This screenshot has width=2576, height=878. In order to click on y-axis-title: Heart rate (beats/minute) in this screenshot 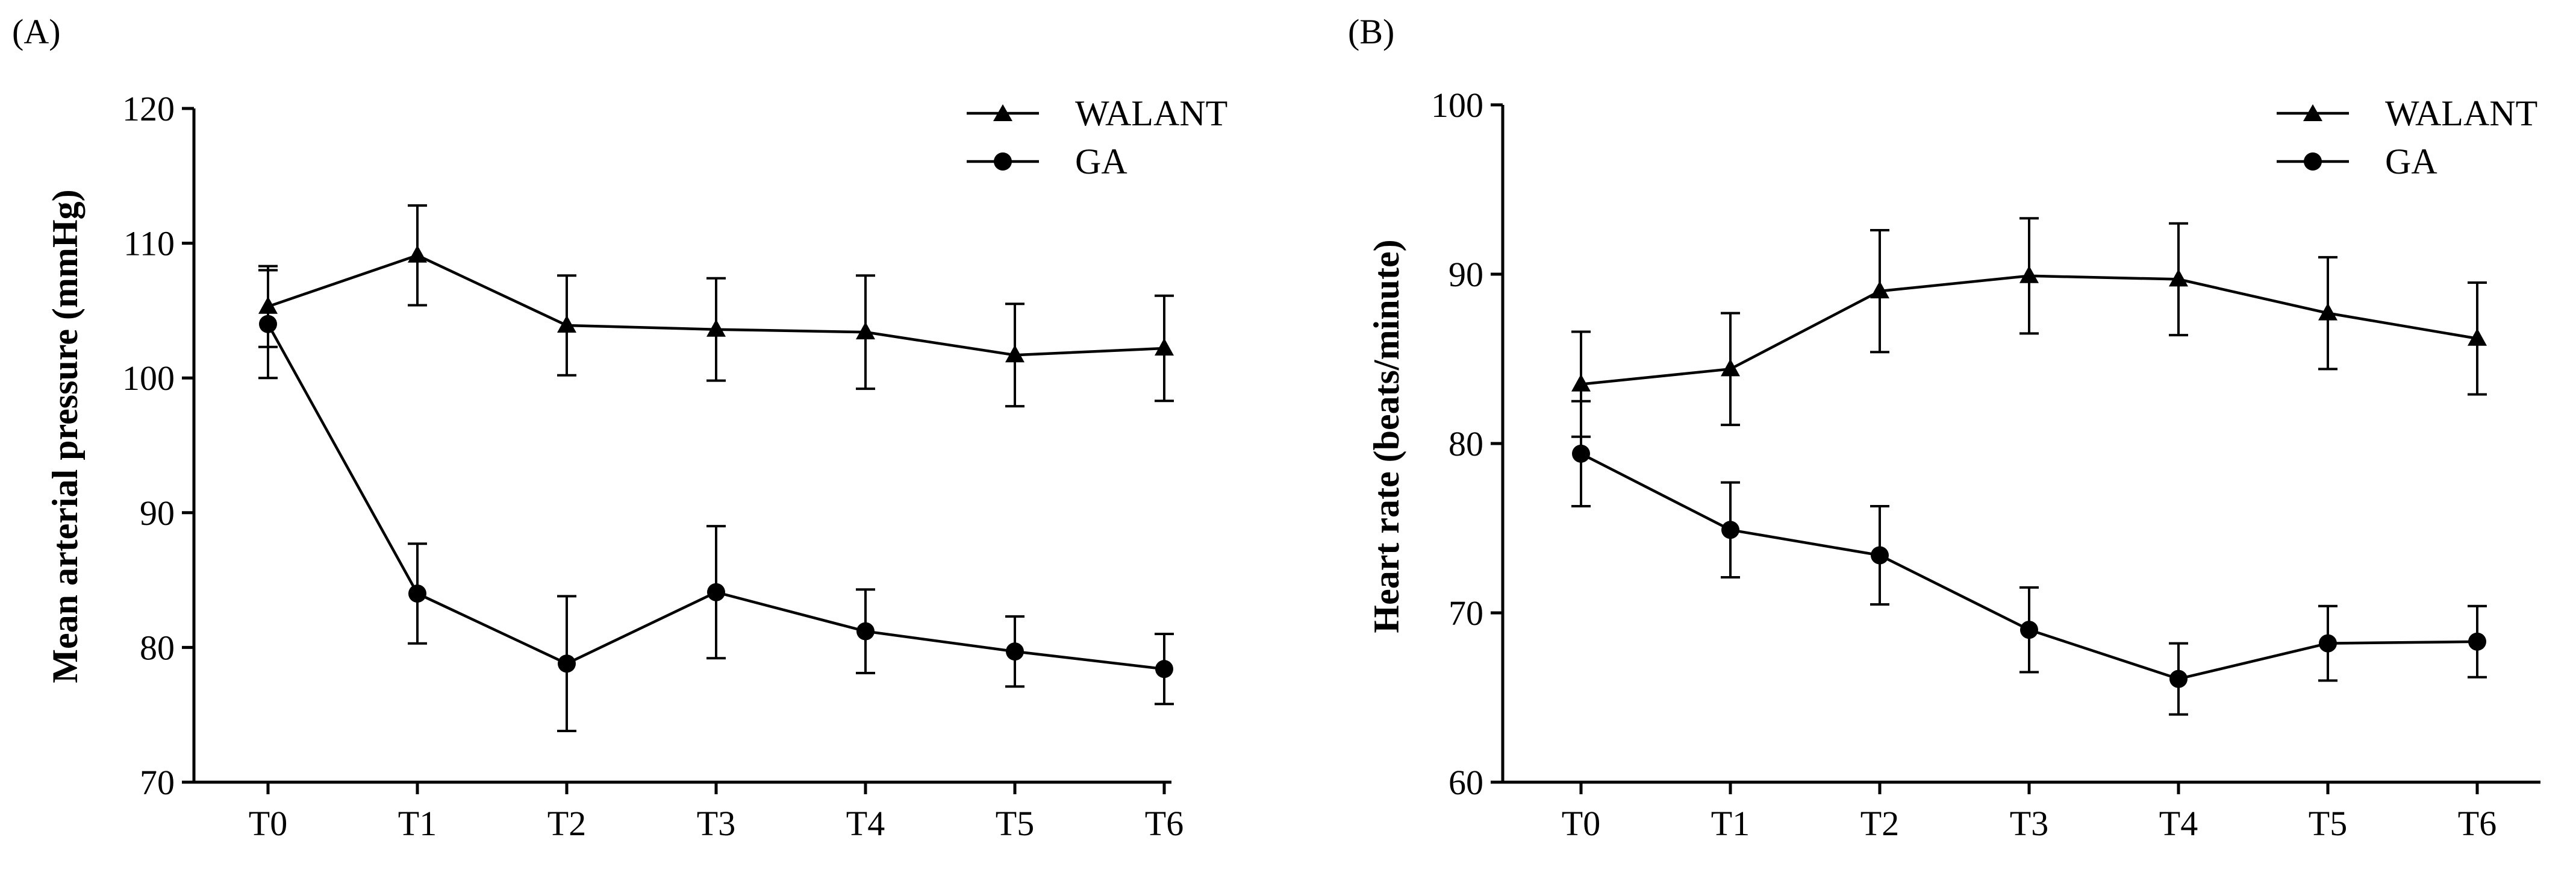, I will do `click(1386, 436)`.